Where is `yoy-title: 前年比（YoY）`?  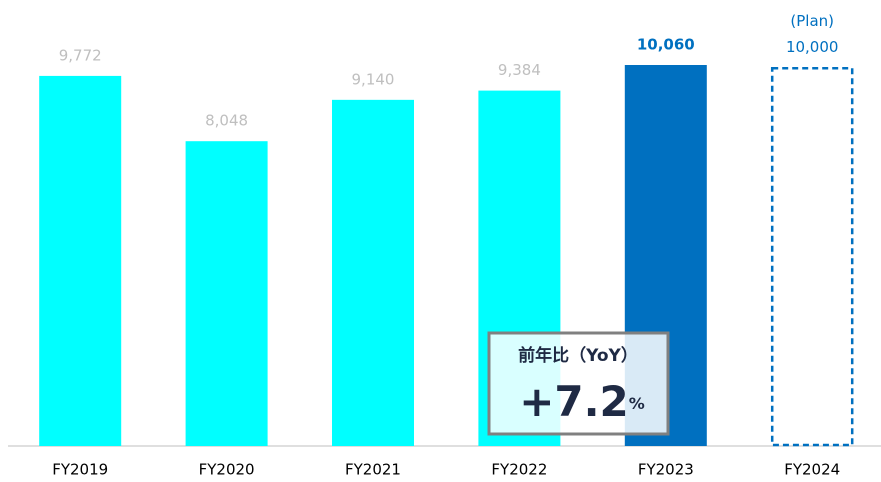
yoy-title: 前年比（YoY） is located at coordinates (578, 355).